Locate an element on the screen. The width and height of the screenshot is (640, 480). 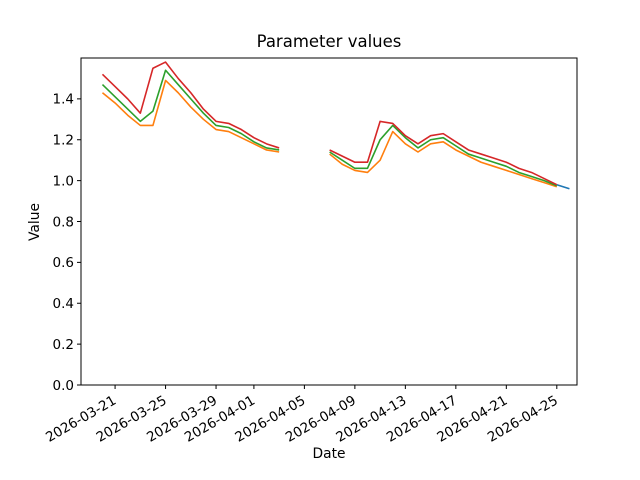
y-axis-label: Value is located at coordinates (35, 222).